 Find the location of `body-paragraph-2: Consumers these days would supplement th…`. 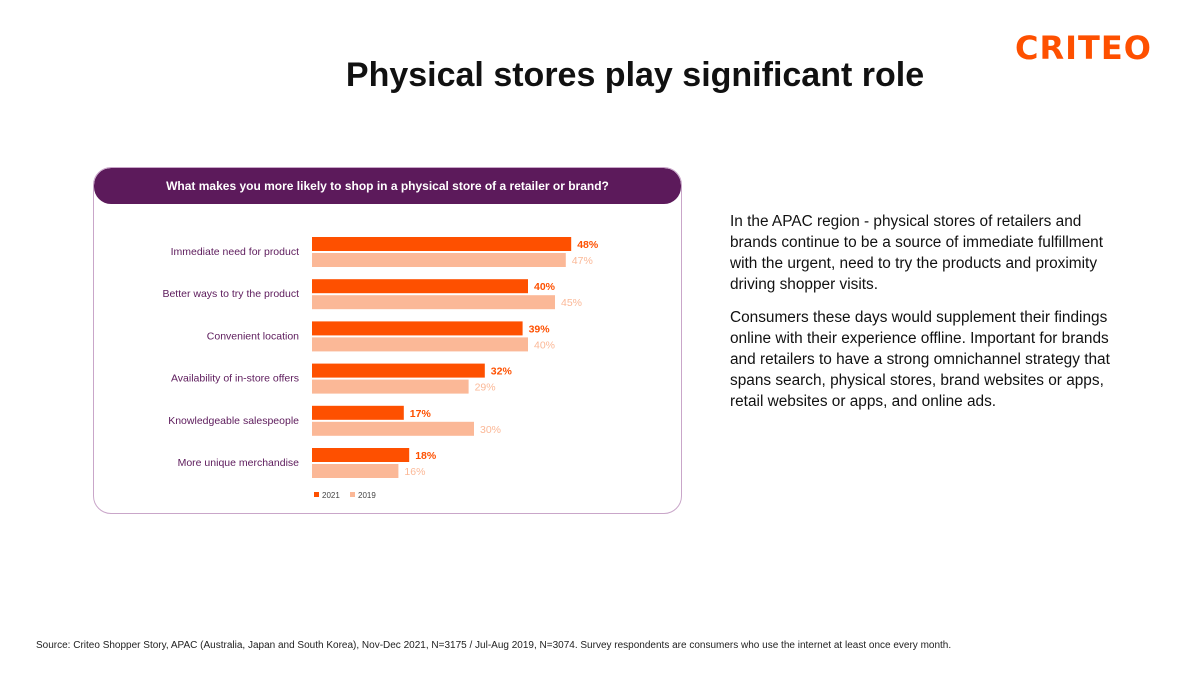

body-paragraph-2: Consumers these days would supplement th… is located at coordinates (920, 359).